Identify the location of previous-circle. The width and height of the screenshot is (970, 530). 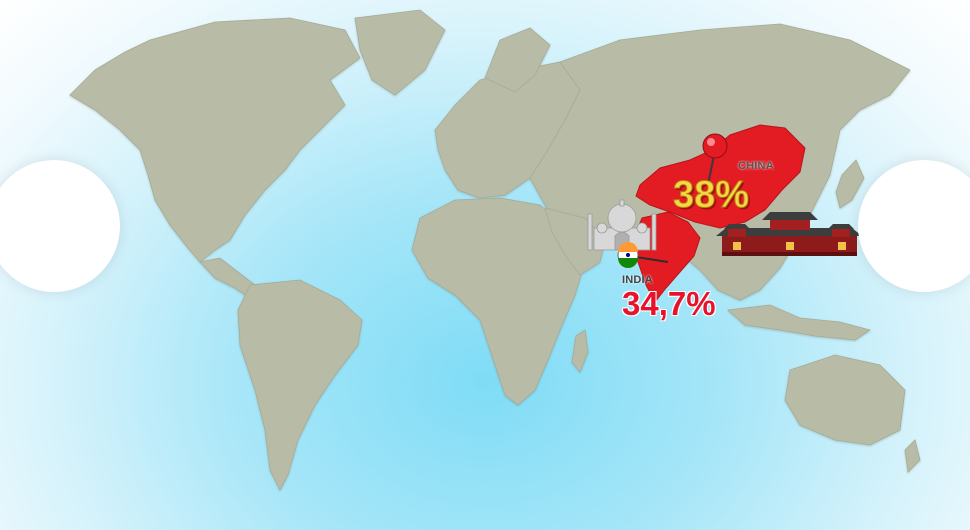
(60, 226).